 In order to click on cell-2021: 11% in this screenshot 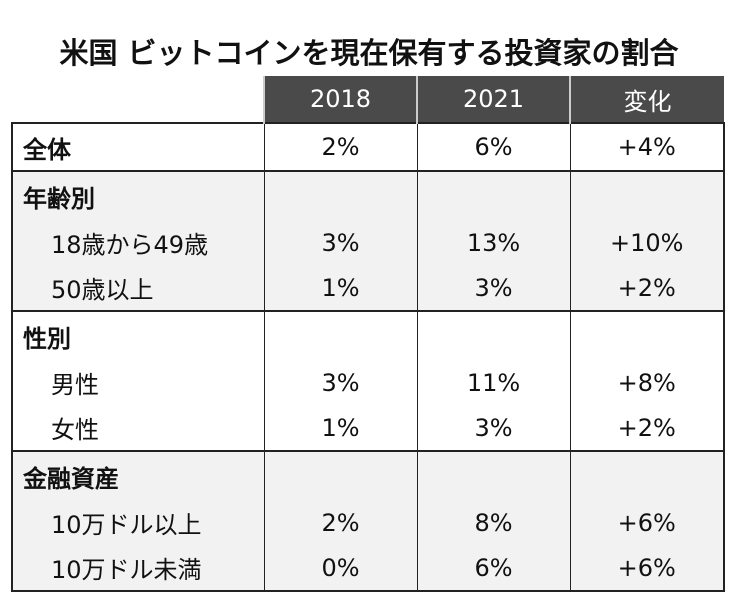, I will do `click(493, 382)`.